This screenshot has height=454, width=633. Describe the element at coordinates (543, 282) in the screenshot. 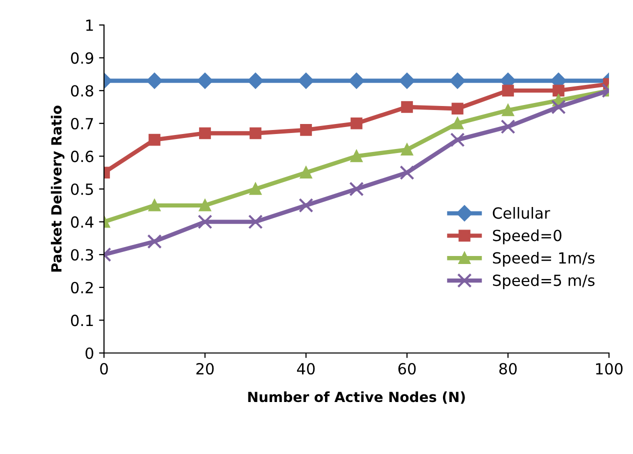

I see `legend-label: Speed=5 m/s` at that location.